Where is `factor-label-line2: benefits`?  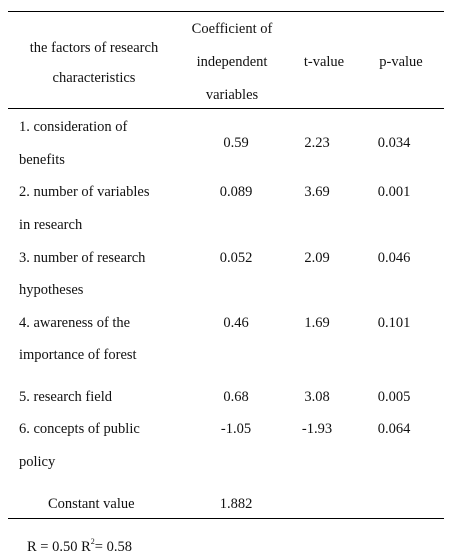
factor-label-line2: benefits is located at coordinates (42, 160).